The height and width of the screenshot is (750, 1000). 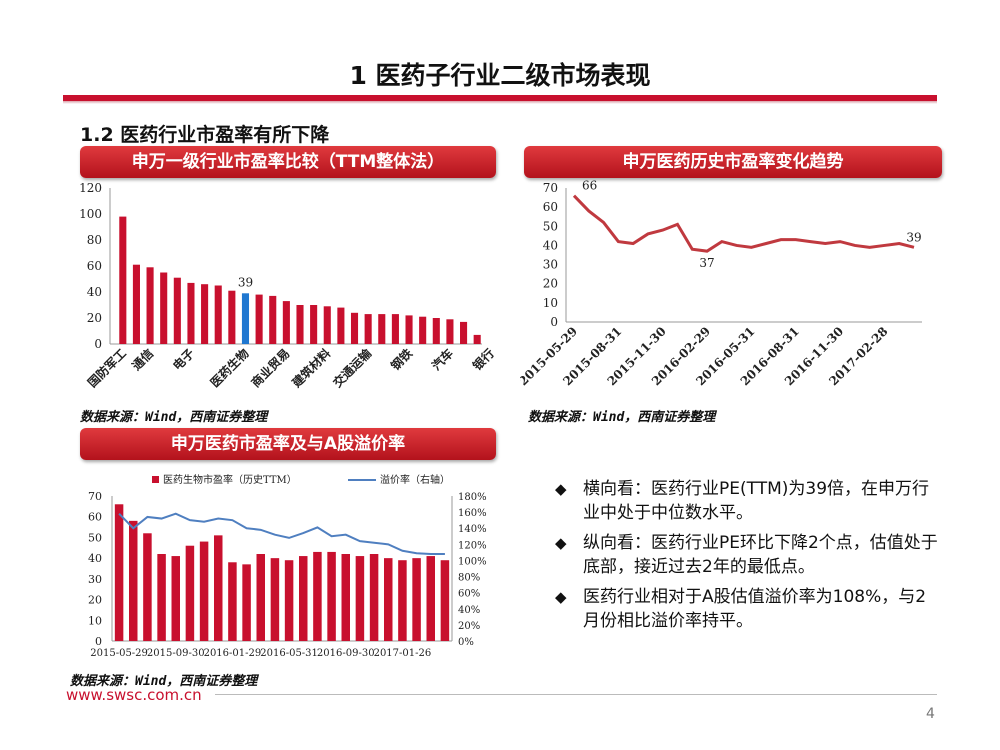 What do you see at coordinates (482, 360) in the screenshot?
I see `x-tick-label: 银行` at bounding box center [482, 360].